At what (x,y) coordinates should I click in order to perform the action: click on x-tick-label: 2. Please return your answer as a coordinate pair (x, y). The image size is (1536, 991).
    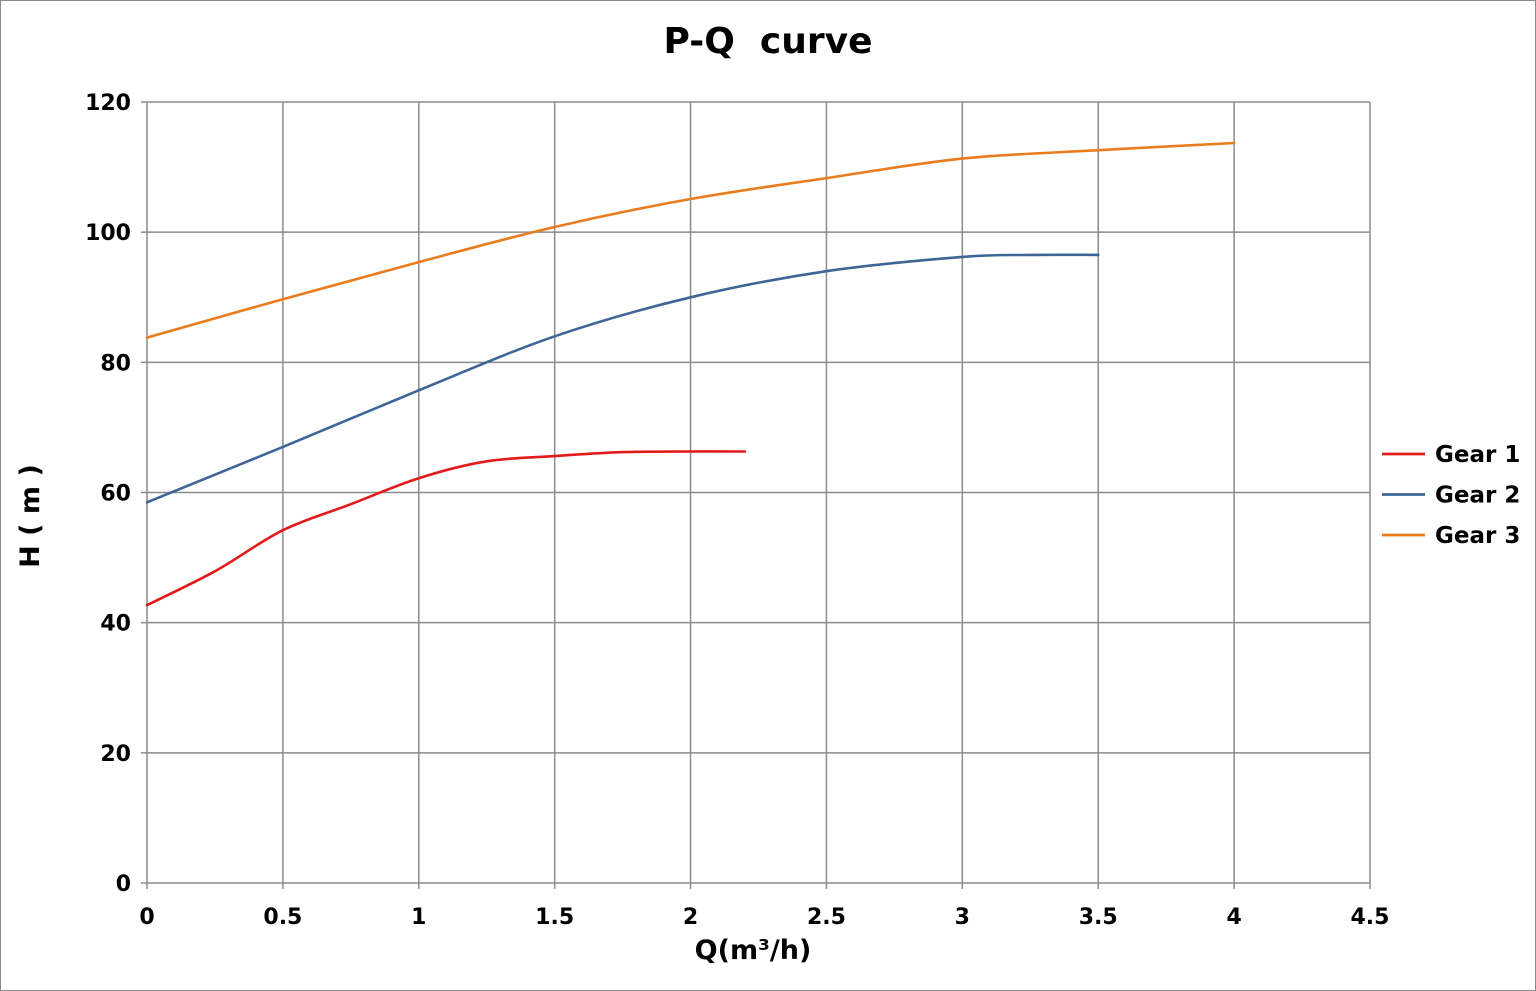
    Looking at the image, I should click on (690, 917).